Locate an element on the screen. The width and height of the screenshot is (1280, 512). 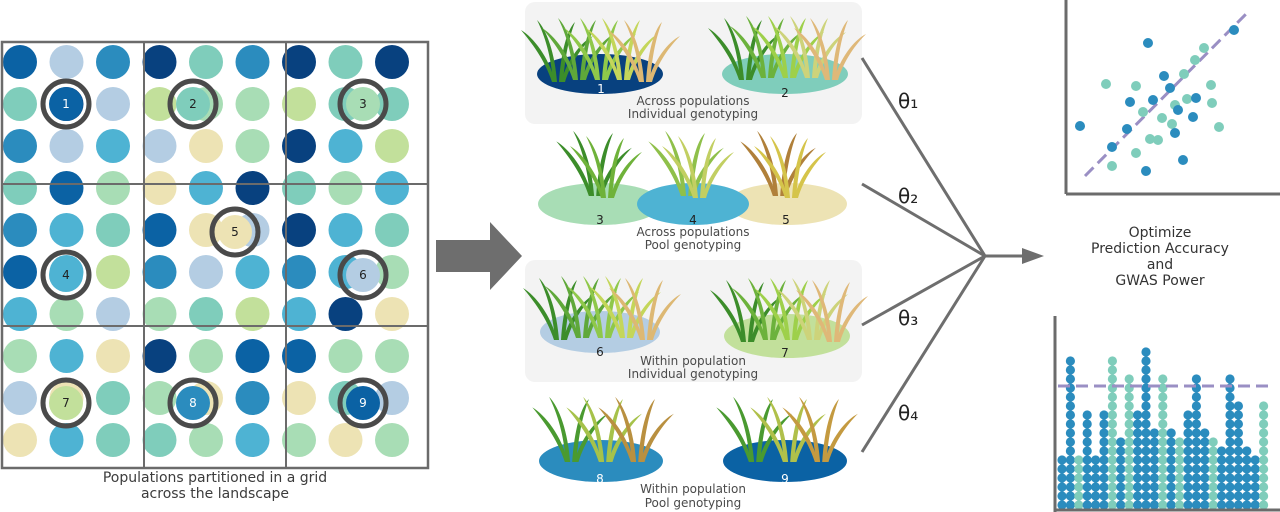
strategy-caption-line1: Across populations is located at coordinates (692, 101).